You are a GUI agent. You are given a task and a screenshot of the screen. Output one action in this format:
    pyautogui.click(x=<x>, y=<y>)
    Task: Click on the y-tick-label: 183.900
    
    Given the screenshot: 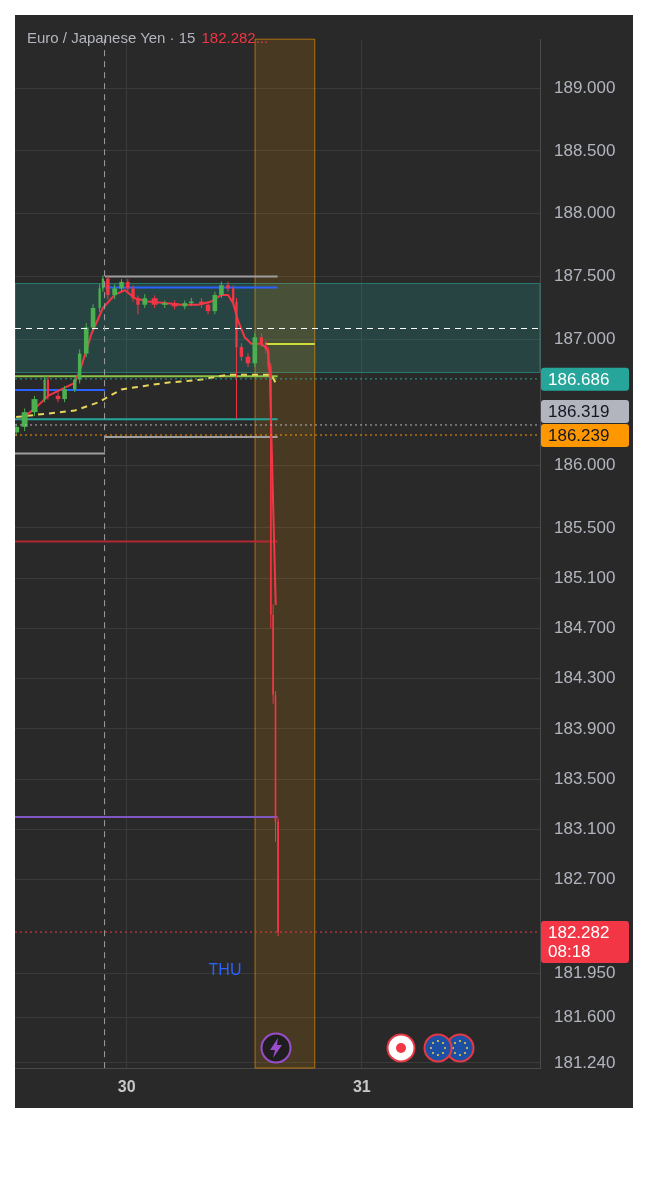 What is the action you would take?
    pyautogui.click(x=585, y=728)
    